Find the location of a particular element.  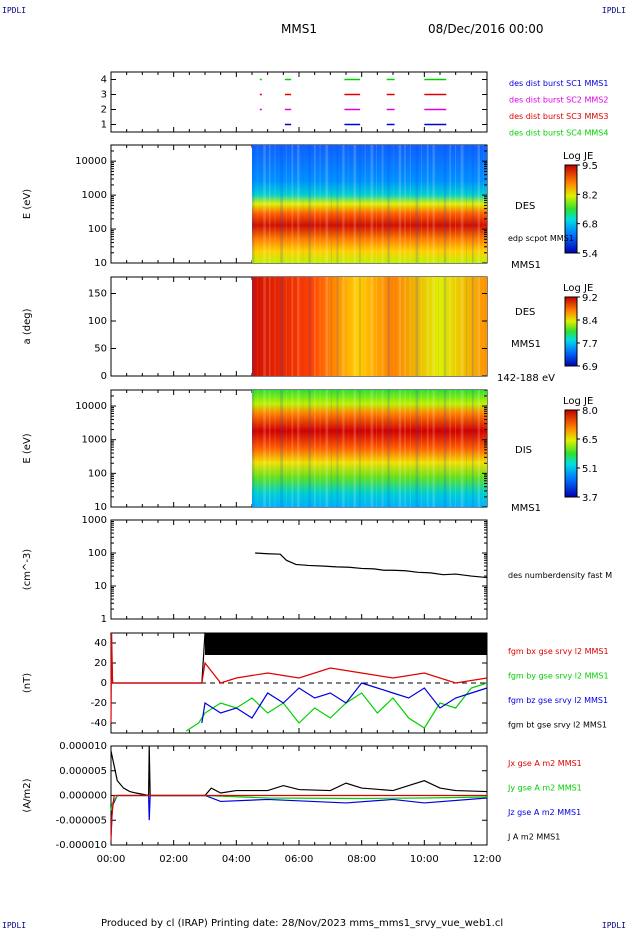

corner-label-top-right: IPDLI is located at coordinates (613, 10).